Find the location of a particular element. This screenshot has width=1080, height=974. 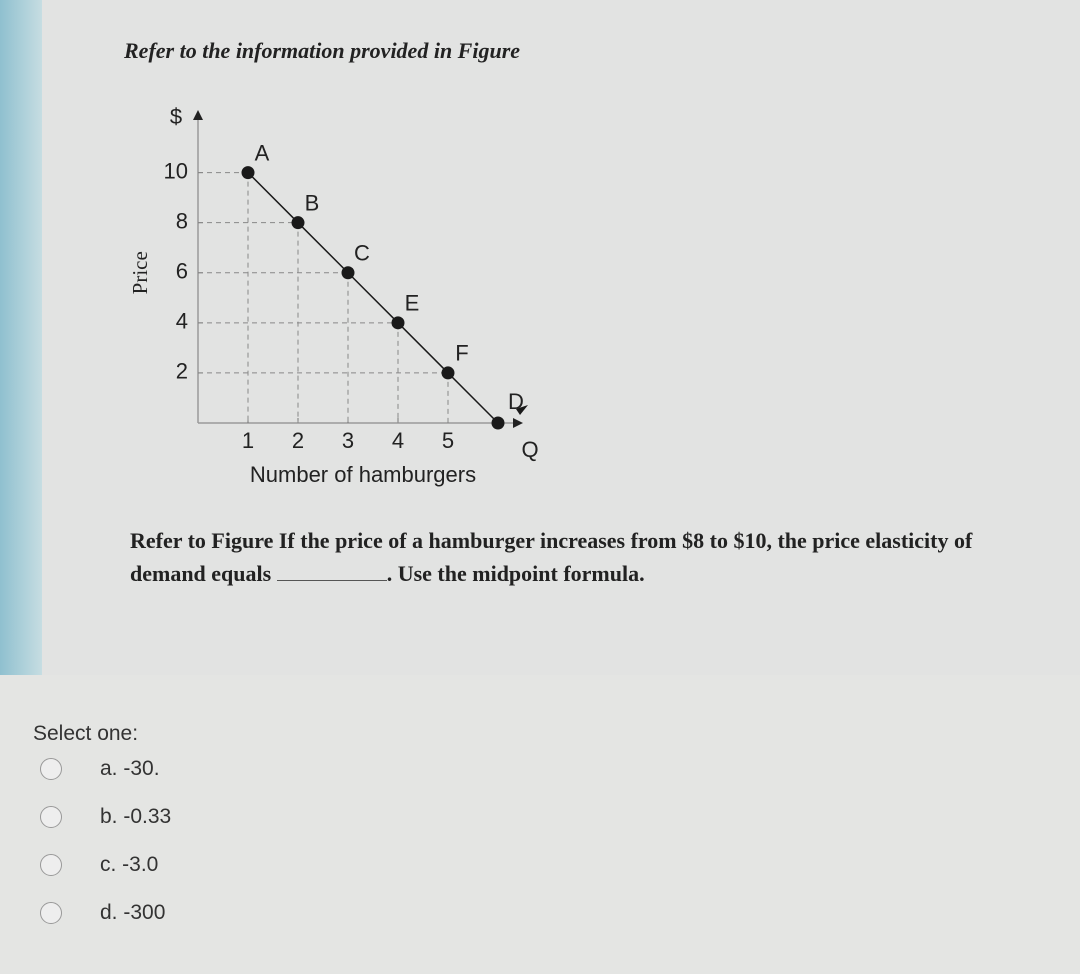

point-label: B is located at coordinates (312, 202).